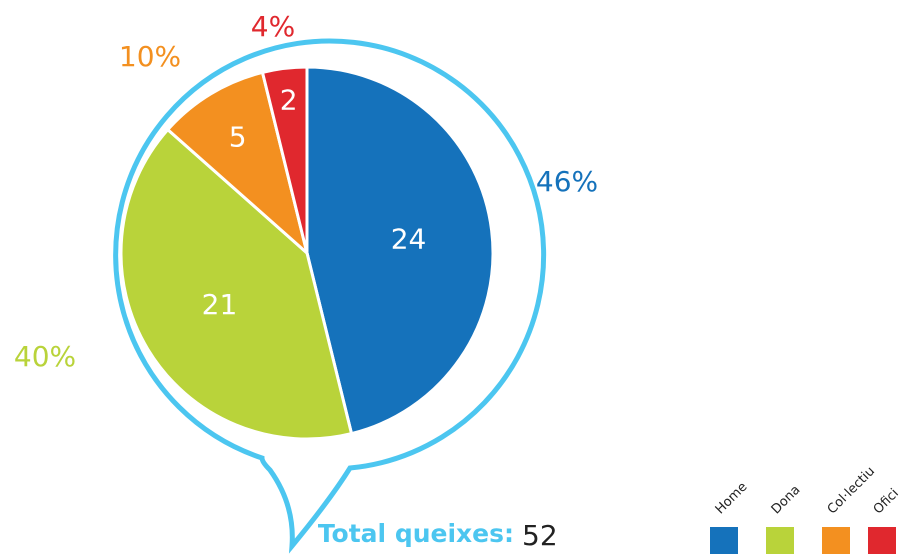 Image resolution: width=921 pixels, height=554 pixels. Describe the element at coordinates (409, 239) in the screenshot. I see `slice-label: 24` at that location.